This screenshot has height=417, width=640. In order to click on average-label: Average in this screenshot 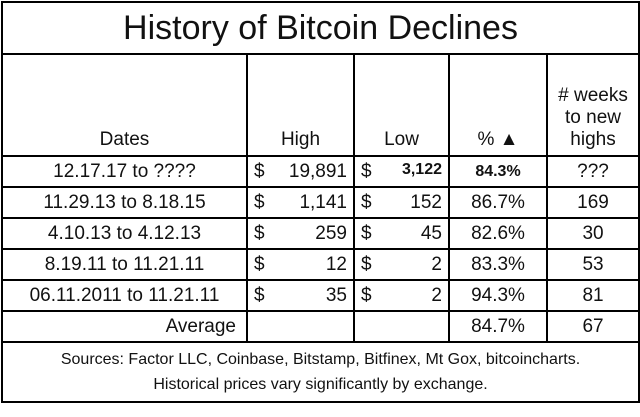, I will do `click(124, 326)`.